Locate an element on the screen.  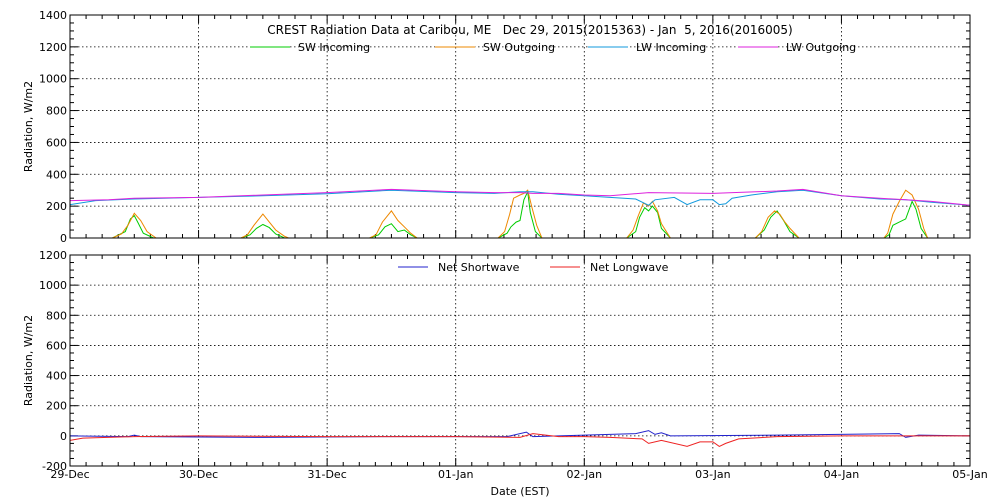
x-tick-label: 05-Jan is located at coordinates (970, 474).